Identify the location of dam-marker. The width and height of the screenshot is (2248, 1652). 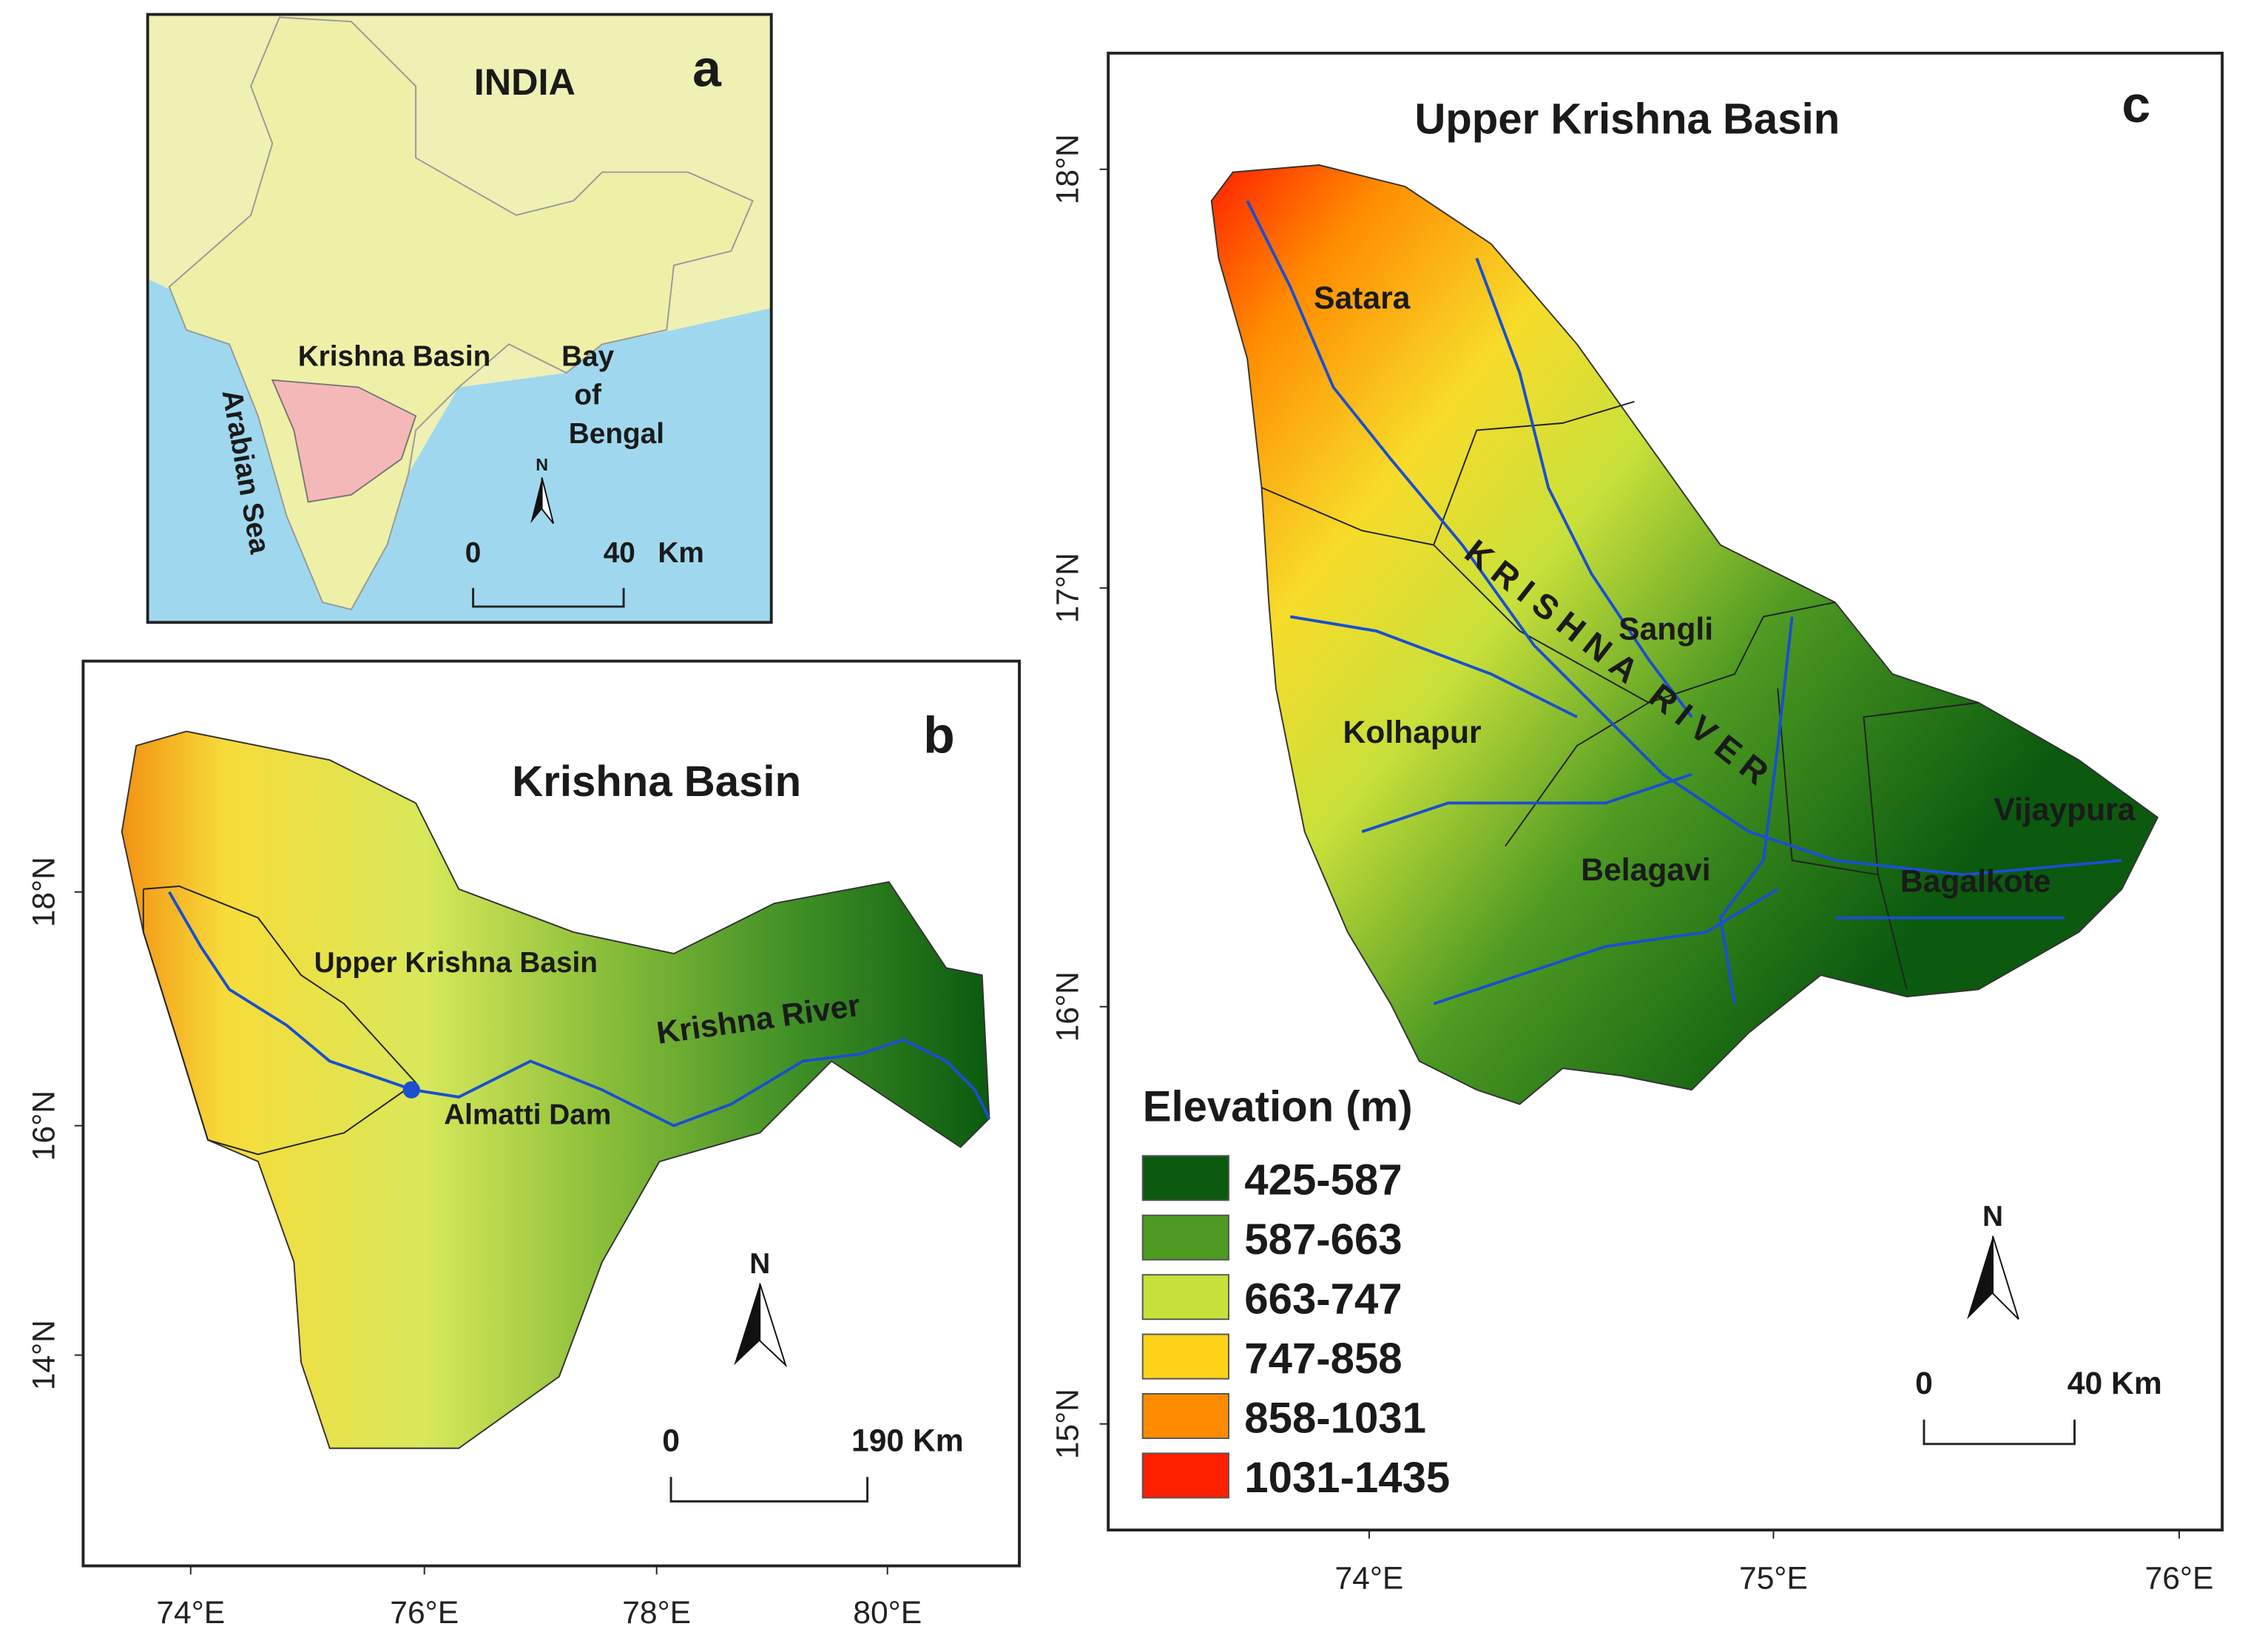
(411, 1090).